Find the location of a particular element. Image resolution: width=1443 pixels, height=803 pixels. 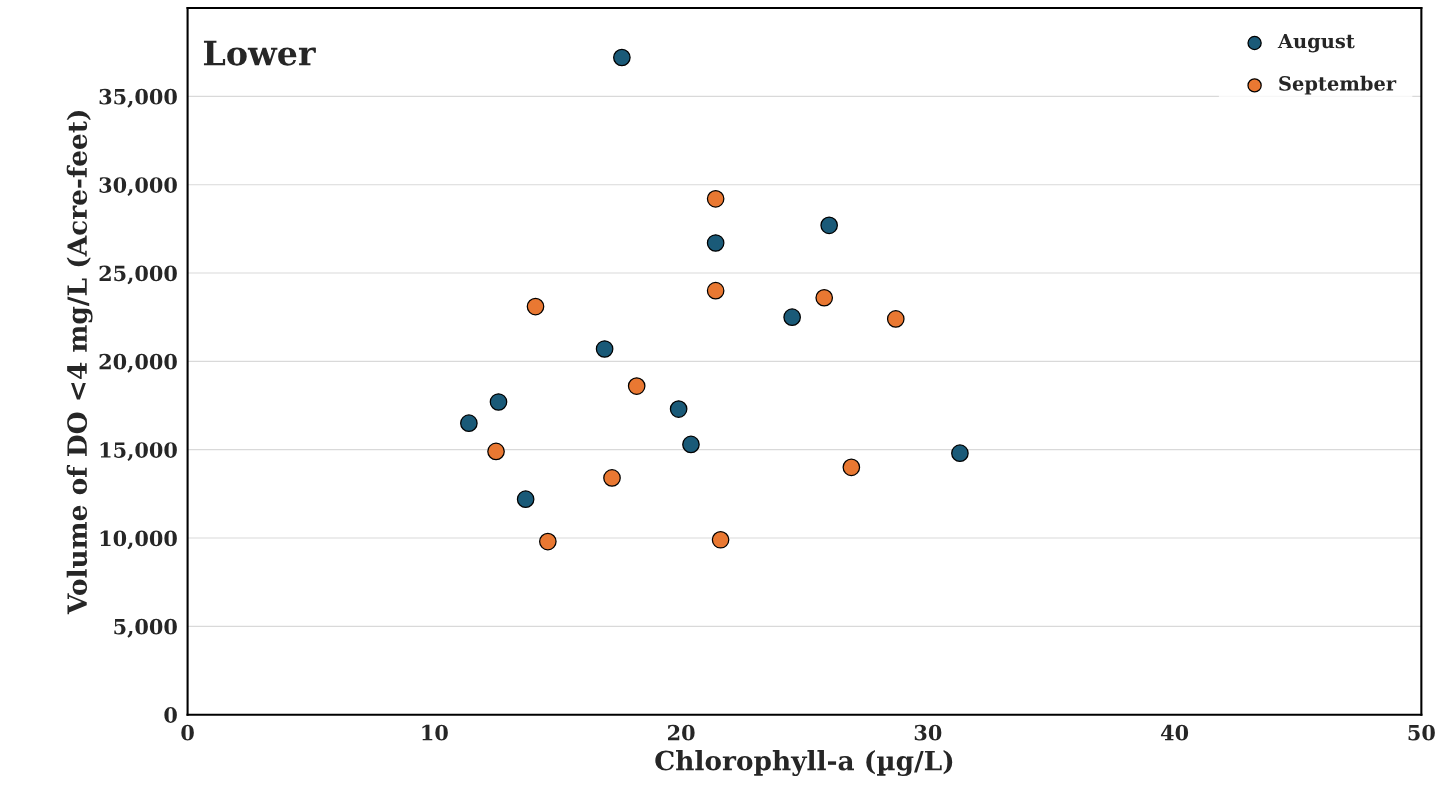

y-tick-label: 15,000 is located at coordinates (138, 452).